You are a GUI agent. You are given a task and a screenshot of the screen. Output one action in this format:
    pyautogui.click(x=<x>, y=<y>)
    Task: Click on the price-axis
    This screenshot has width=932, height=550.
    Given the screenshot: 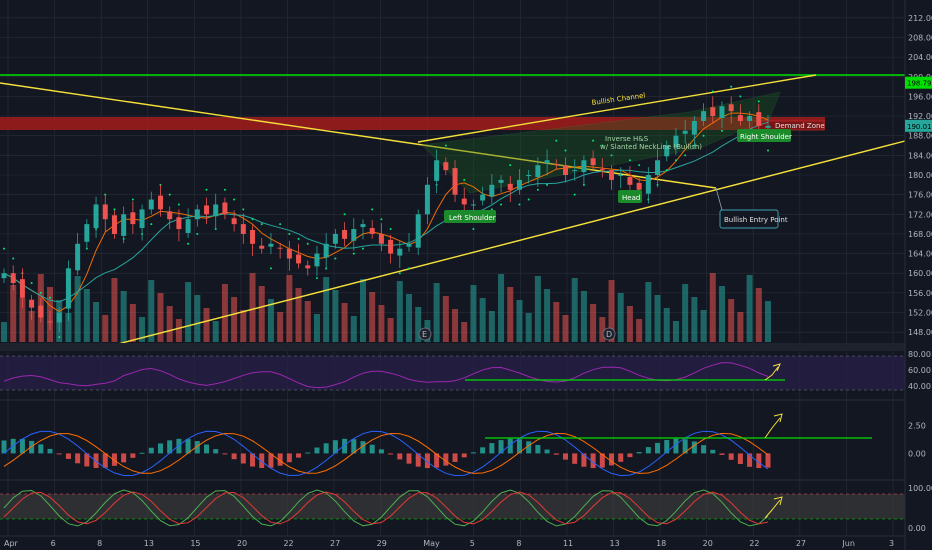 What is the action you would take?
    pyautogui.click(x=918, y=275)
    